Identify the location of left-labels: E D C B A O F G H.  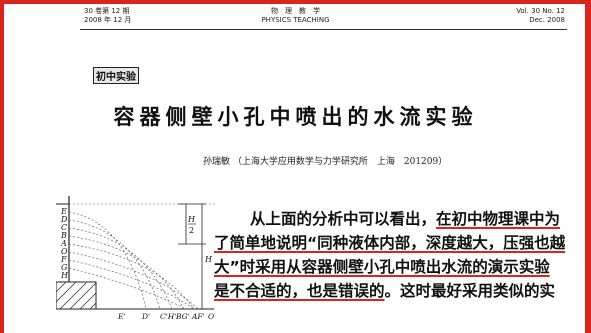
(64, 243).